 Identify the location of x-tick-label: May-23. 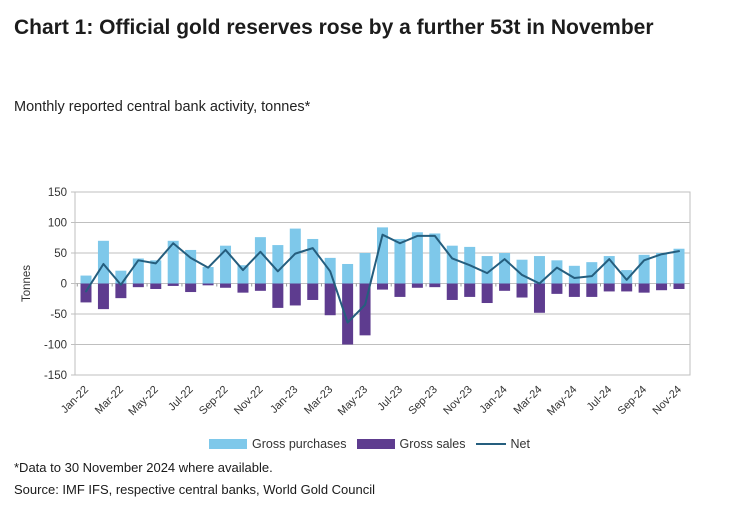
(353, 401).